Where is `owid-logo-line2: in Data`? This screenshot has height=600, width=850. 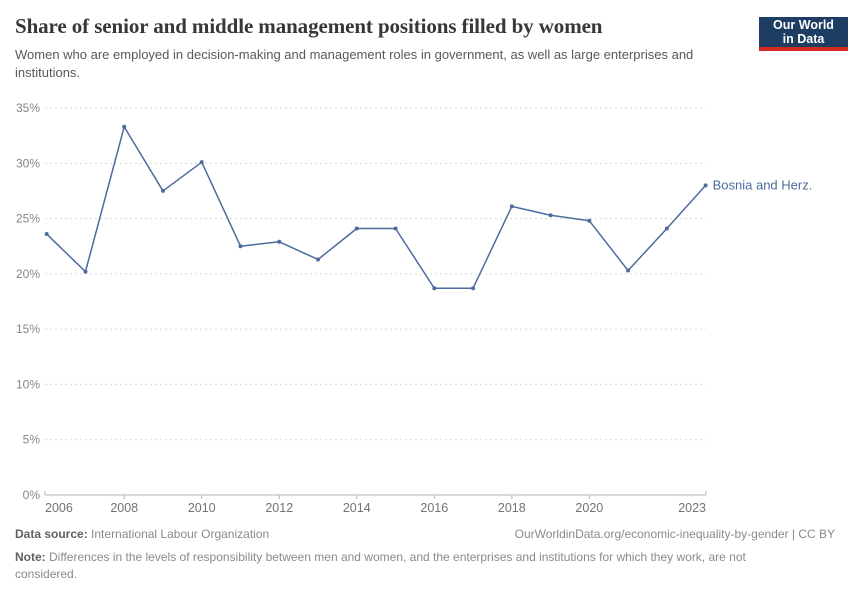
owid-logo-line2: in Data is located at coordinates (803, 39).